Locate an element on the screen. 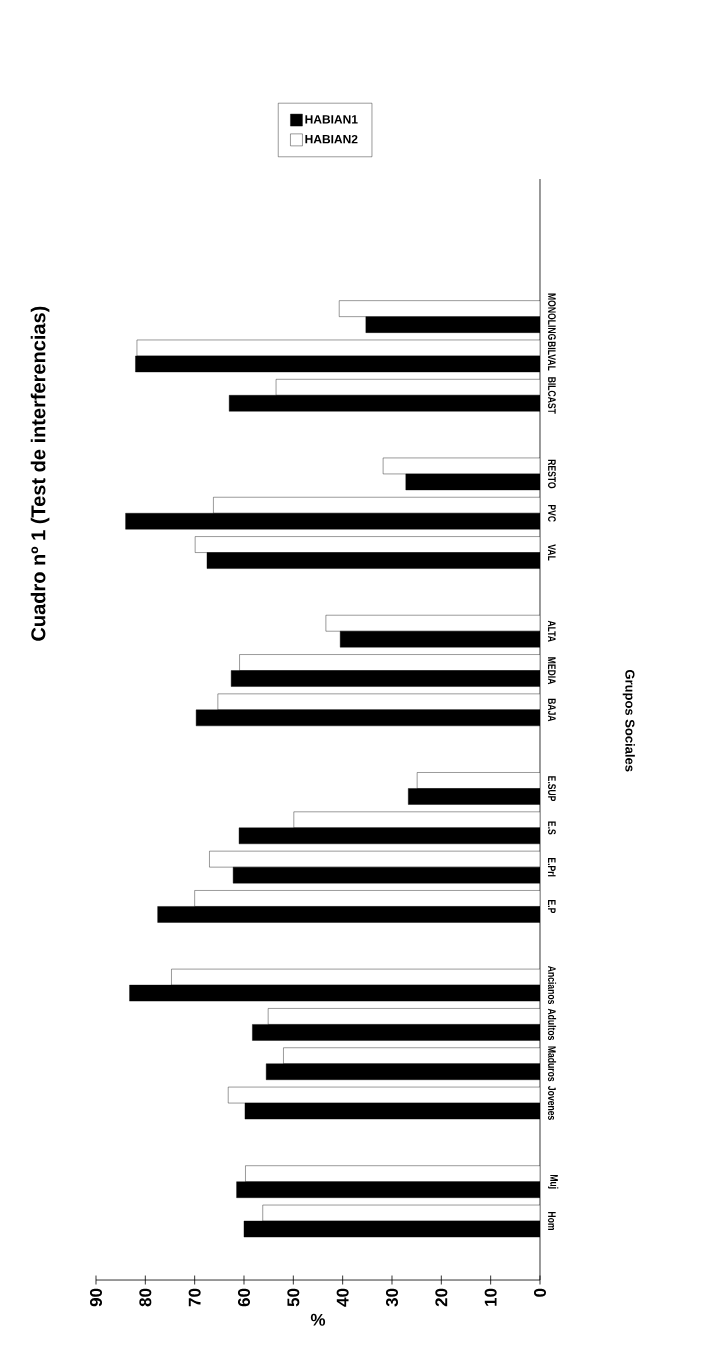 This screenshot has width=707, height=1369. x-tick-label: 20 is located at coordinates (441, 1297).